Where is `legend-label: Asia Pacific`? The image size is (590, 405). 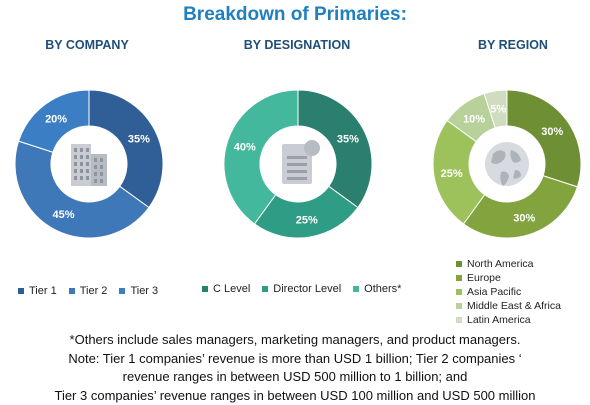 legend-label: Asia Pacific is located at coordinates (494, 292).